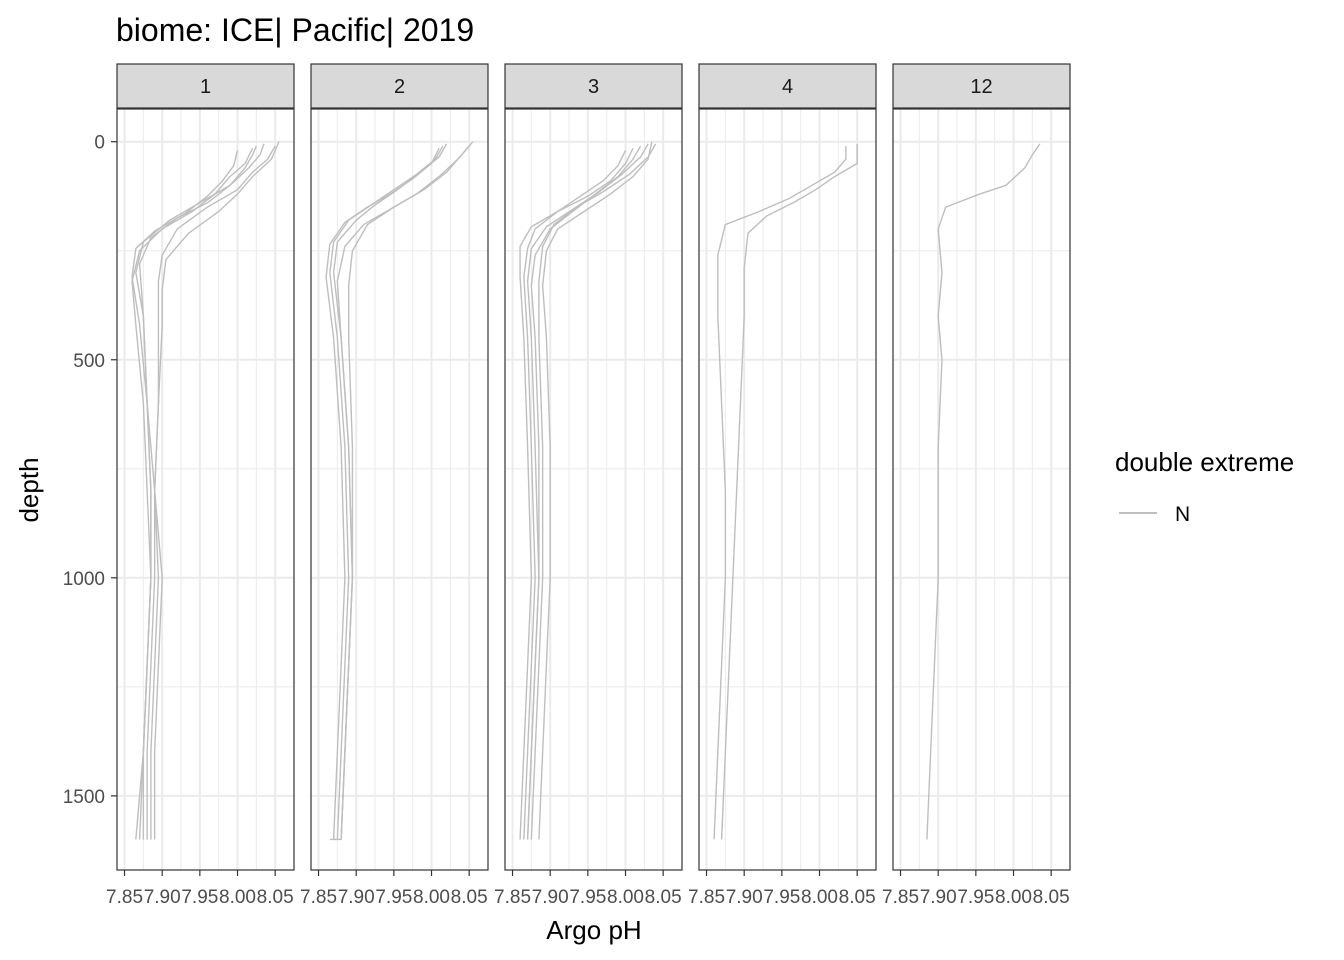 The height and width of the screenshot is (960, 1344). Describe the element at coordinates (90, 470) in the screenshot. I see `y-axis: 0 500 1000 1500` at that location.